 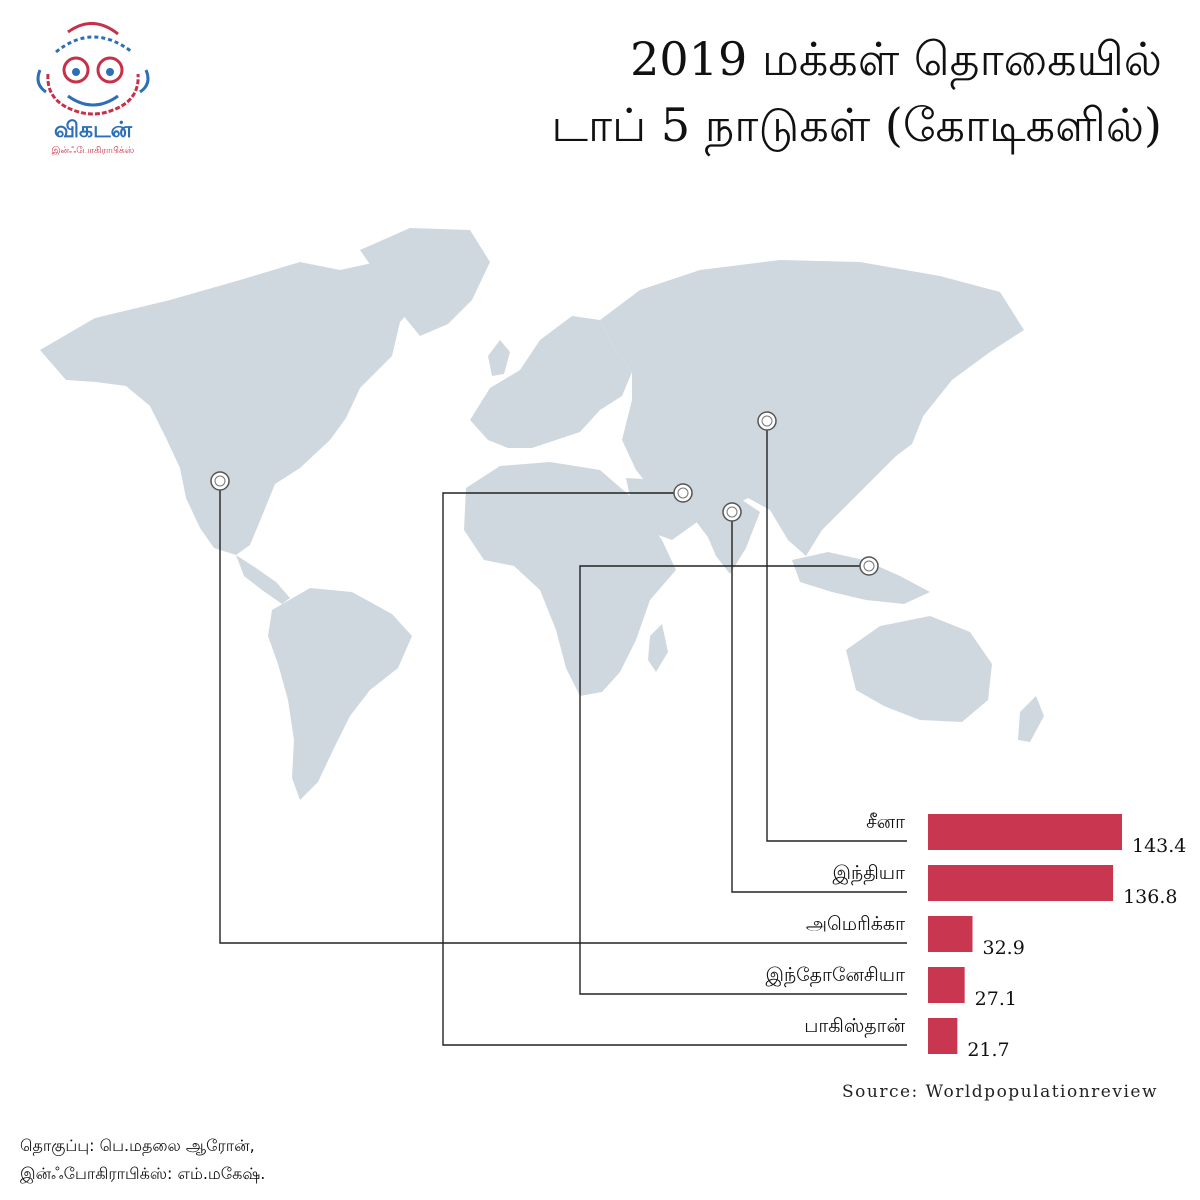 What do you see at coordinates (855, 924) in the screenshot?
I see `category-label-2: அமெரிக்கா` at bounding box center [855, 924].